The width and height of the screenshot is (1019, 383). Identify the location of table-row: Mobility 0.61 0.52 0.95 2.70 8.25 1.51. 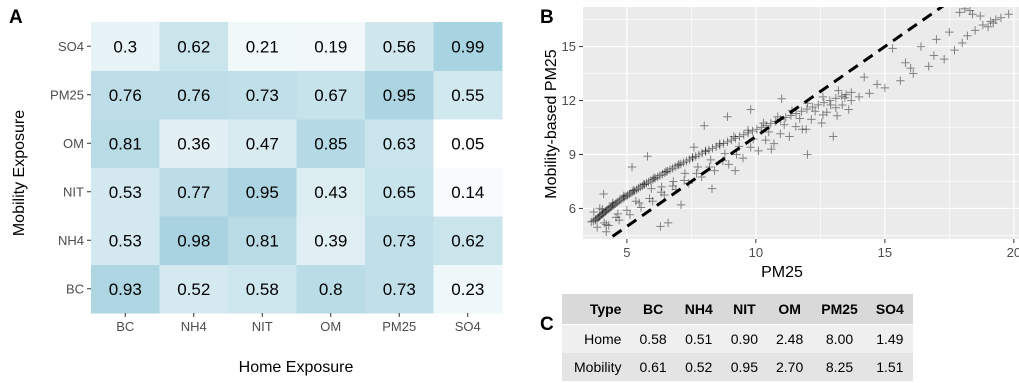
(737, 367).